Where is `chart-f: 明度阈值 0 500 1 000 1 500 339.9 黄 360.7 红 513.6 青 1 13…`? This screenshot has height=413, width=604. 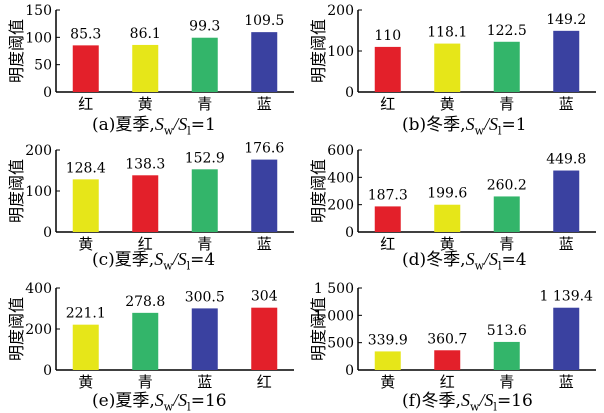 chart-f: 明度阈值 0 500 1 000 1 500 339.9 黄 360.7 红 513.6 青 1 13… is located at coordinates (452, 336).